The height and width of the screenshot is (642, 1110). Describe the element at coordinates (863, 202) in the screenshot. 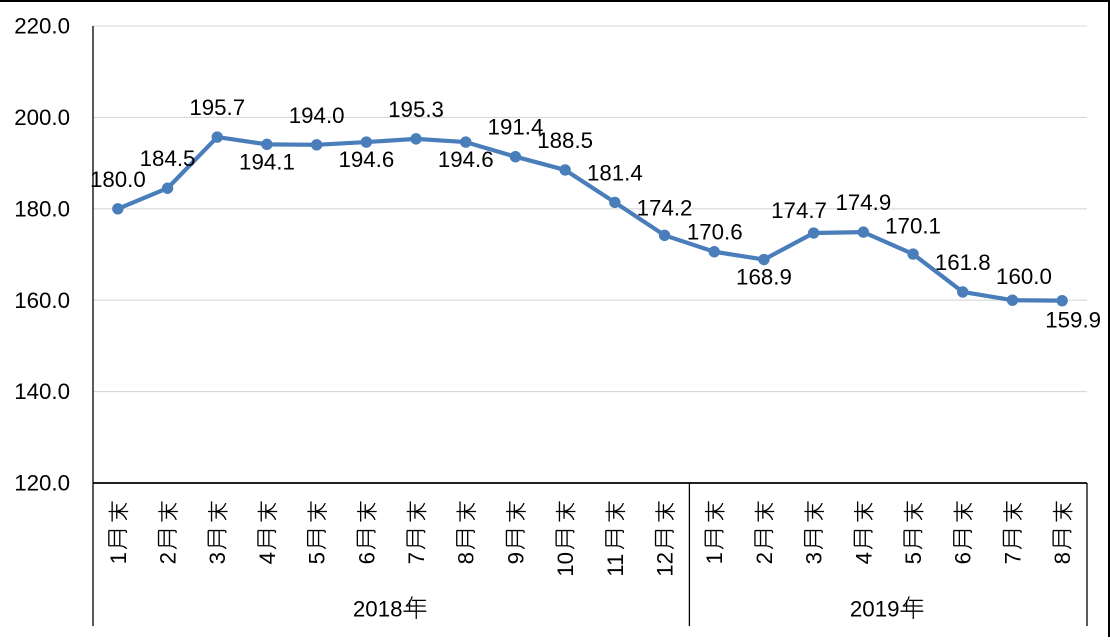

I see `svg-text: 174.9` at that location.